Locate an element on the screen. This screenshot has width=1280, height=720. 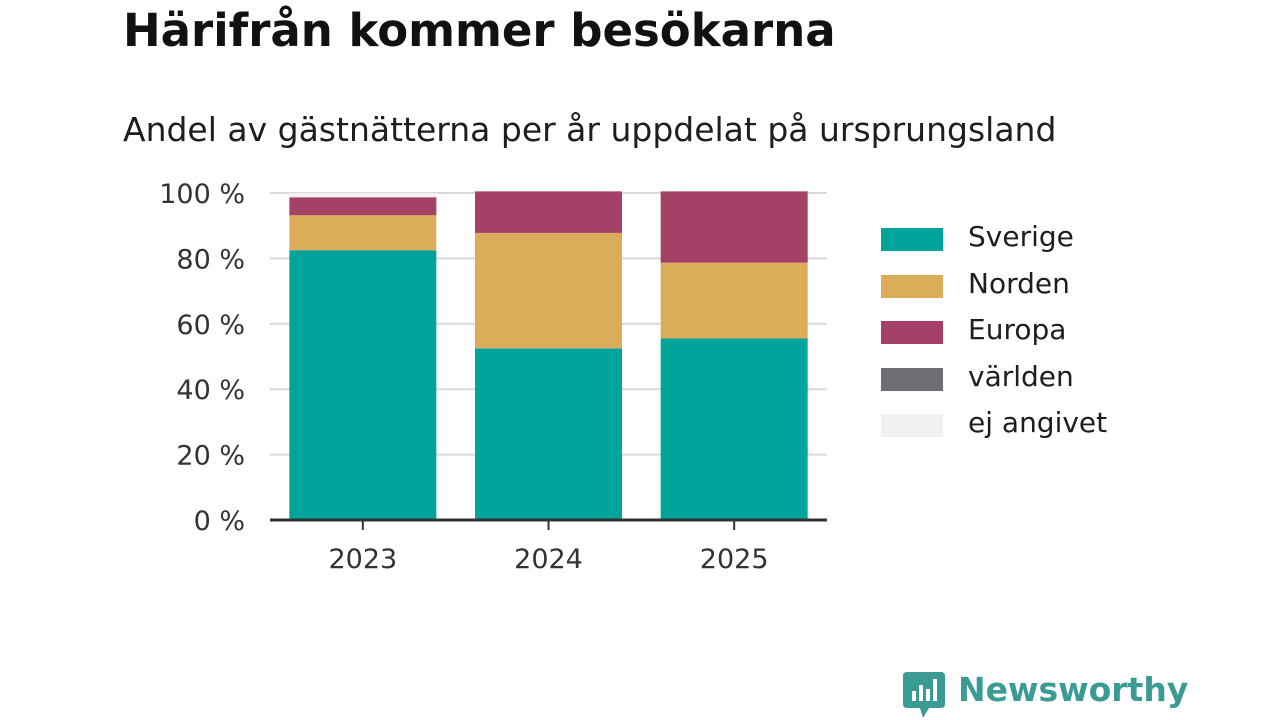
legend-label: Norden is located at coordinates (1019, 283).